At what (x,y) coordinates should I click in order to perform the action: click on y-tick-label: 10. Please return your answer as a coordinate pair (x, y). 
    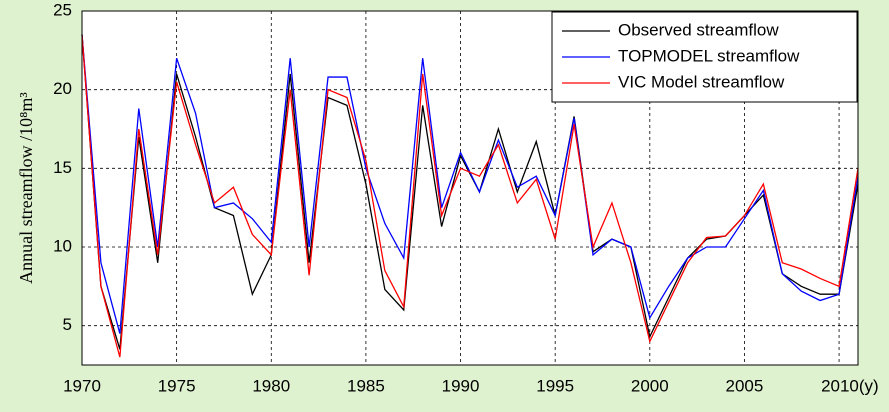
    Looking at the image, I should click on (62, 245).